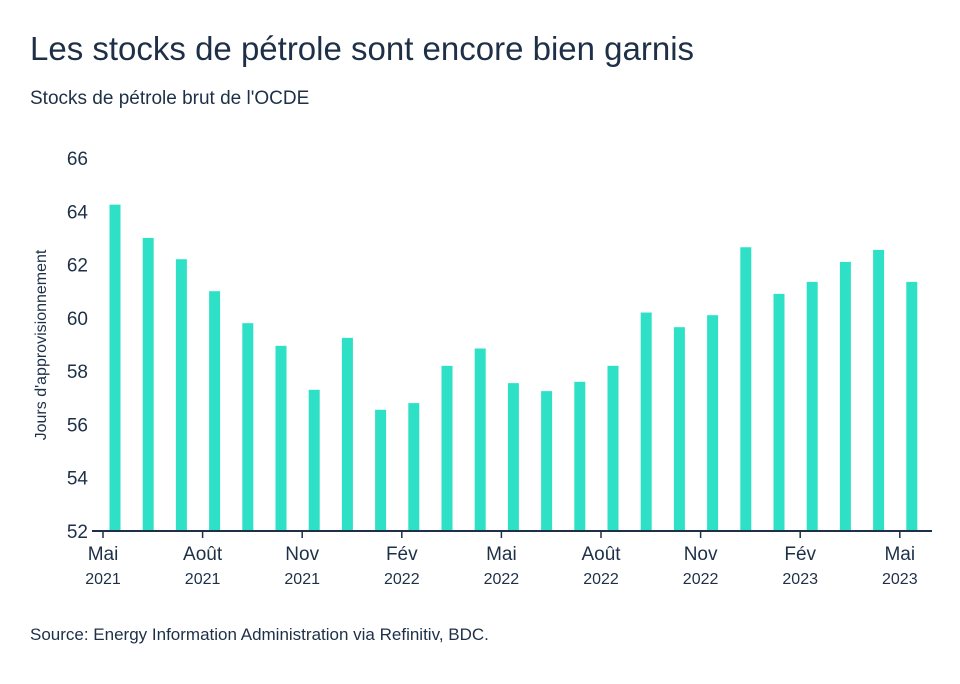 Image resolution: width=960 pixels, height=684 pixels. I want to click on y-tick-label: 58, so click(77, 372).